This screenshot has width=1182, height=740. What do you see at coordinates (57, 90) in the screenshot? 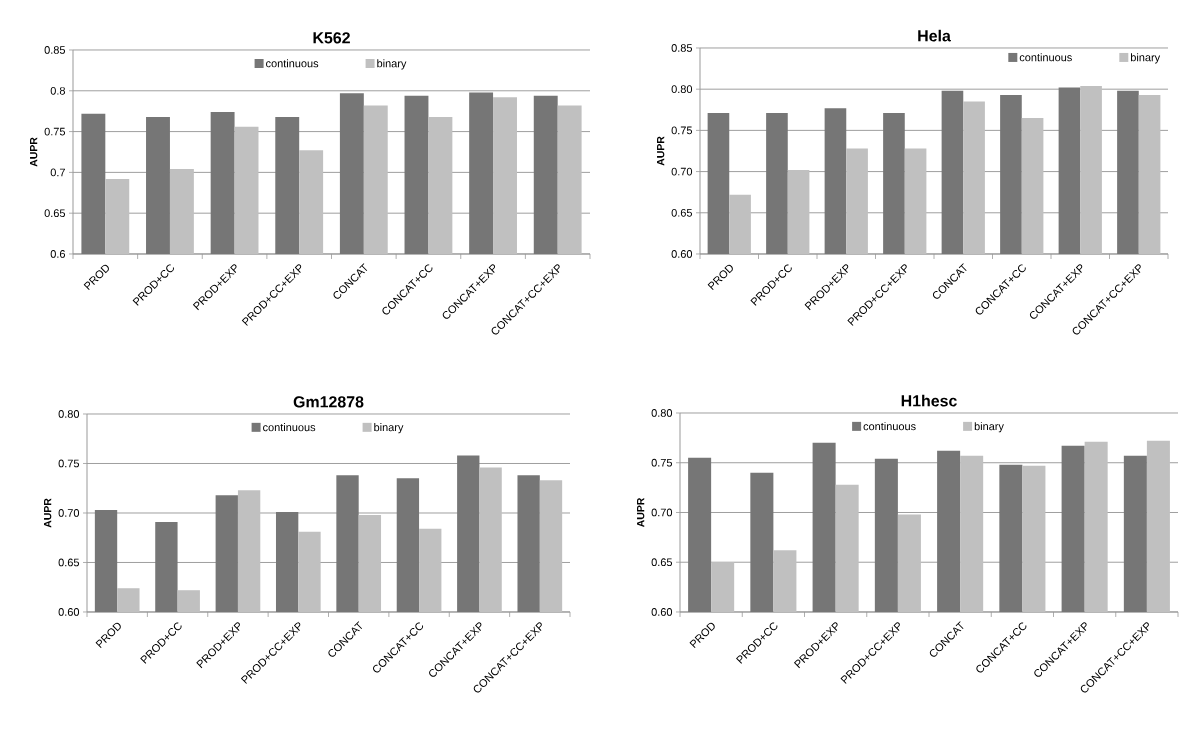
I see `y-tick-label: 0.8` at bounding box center [57, 90].